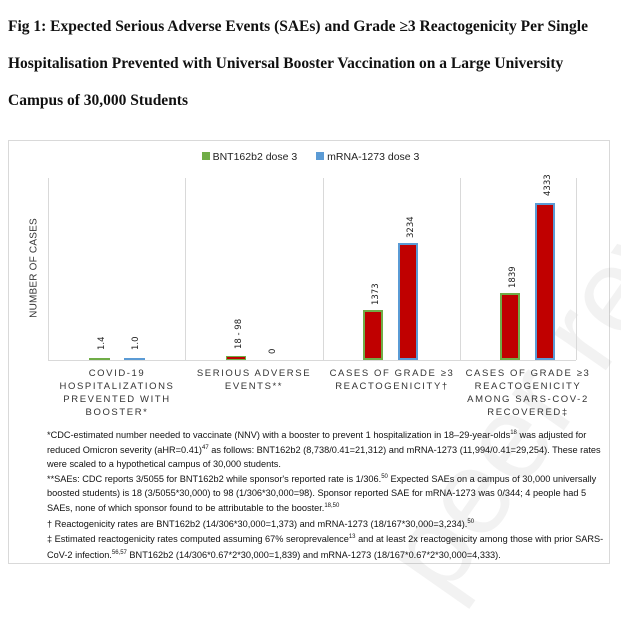  I want to click on x-axis-baseline, so click(312, 360).